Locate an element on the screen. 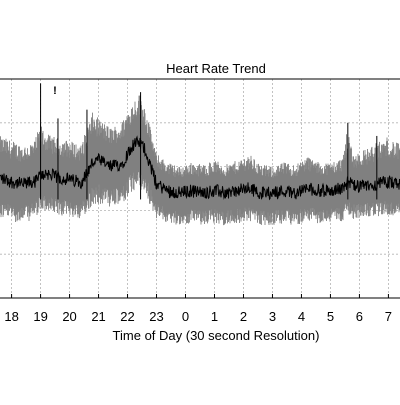  x-tick-label: 7 is located at coordinates (388, 316).